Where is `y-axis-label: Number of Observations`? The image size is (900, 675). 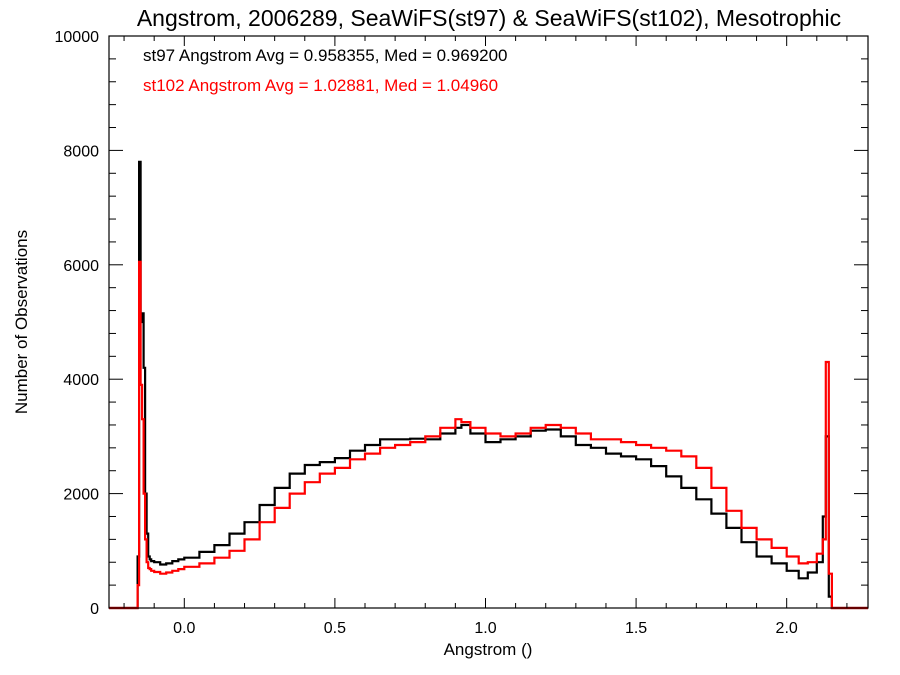 y-axis-label: Number of Observations is located at coordinates (21, 322).